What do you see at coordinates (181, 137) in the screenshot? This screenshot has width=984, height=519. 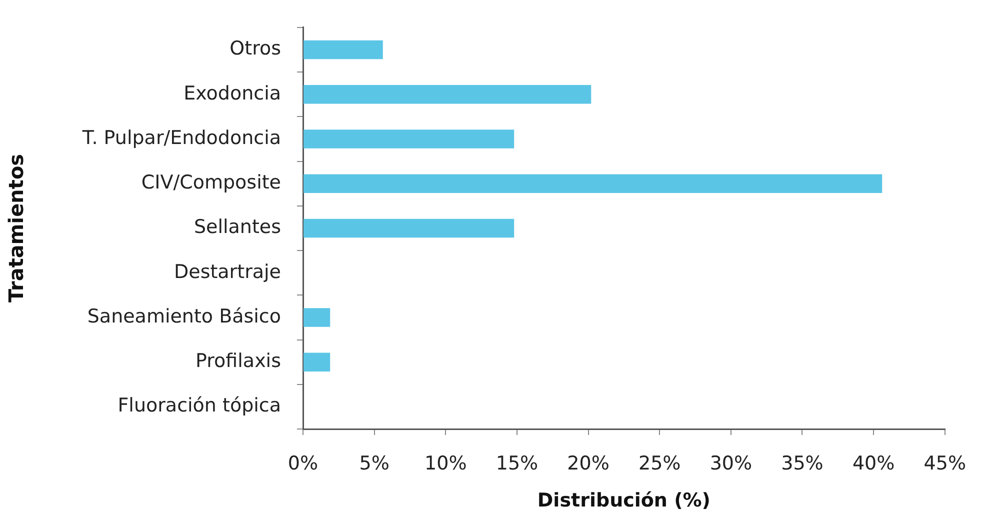 I see `y-tick-label: T. Pulpar/Endodoncia` at bounding box center [181, 137].